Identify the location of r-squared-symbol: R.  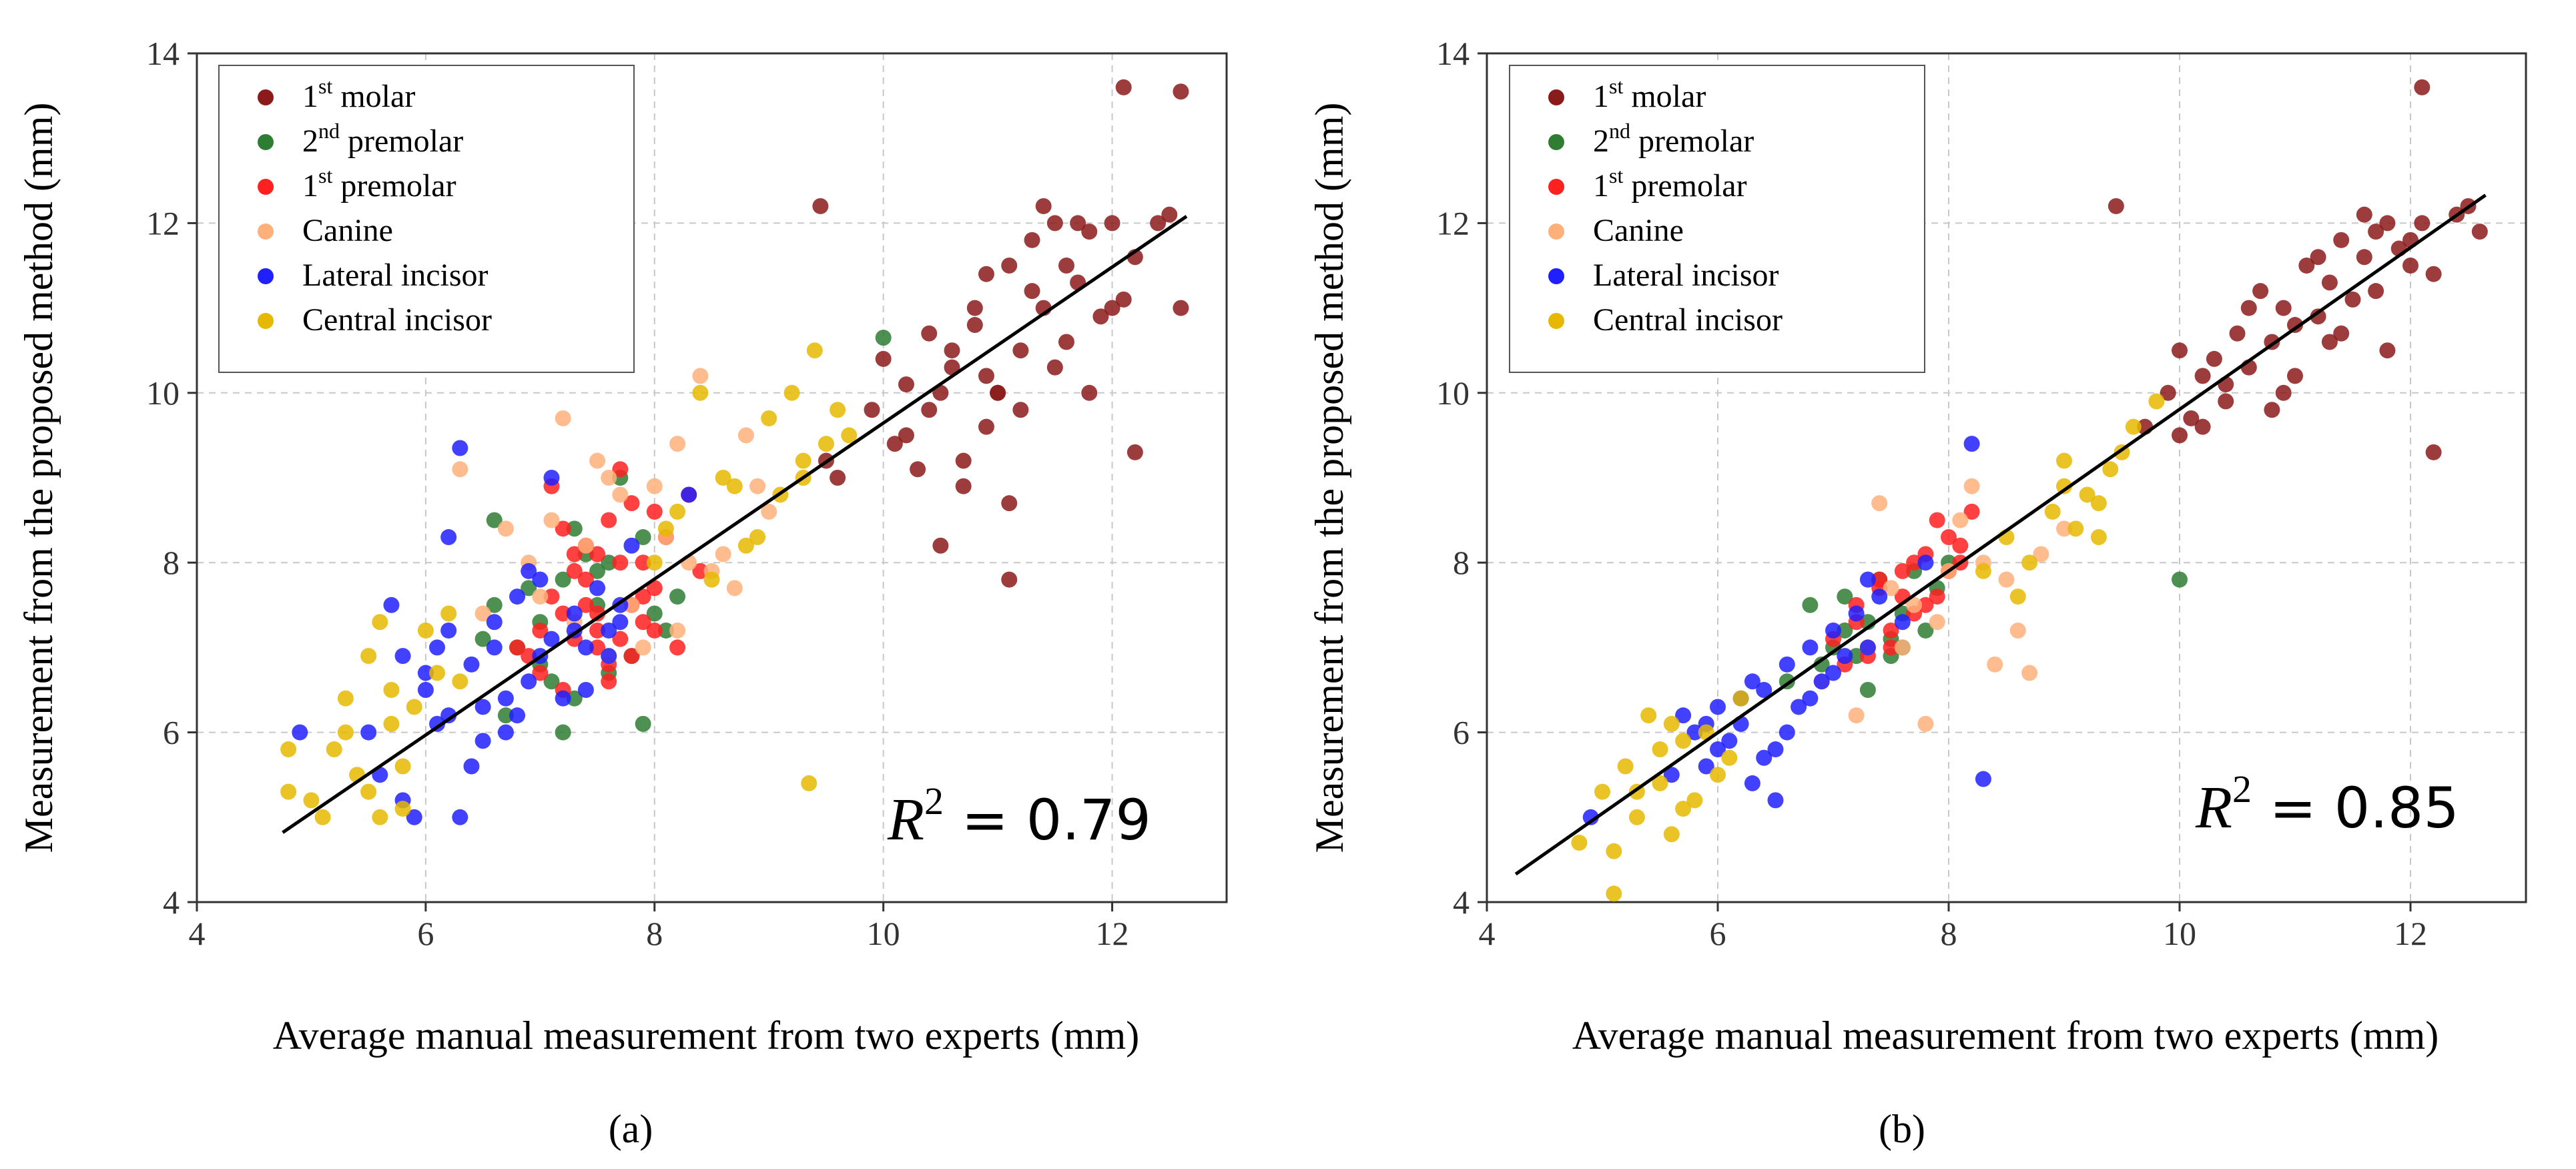
(2213, 808).